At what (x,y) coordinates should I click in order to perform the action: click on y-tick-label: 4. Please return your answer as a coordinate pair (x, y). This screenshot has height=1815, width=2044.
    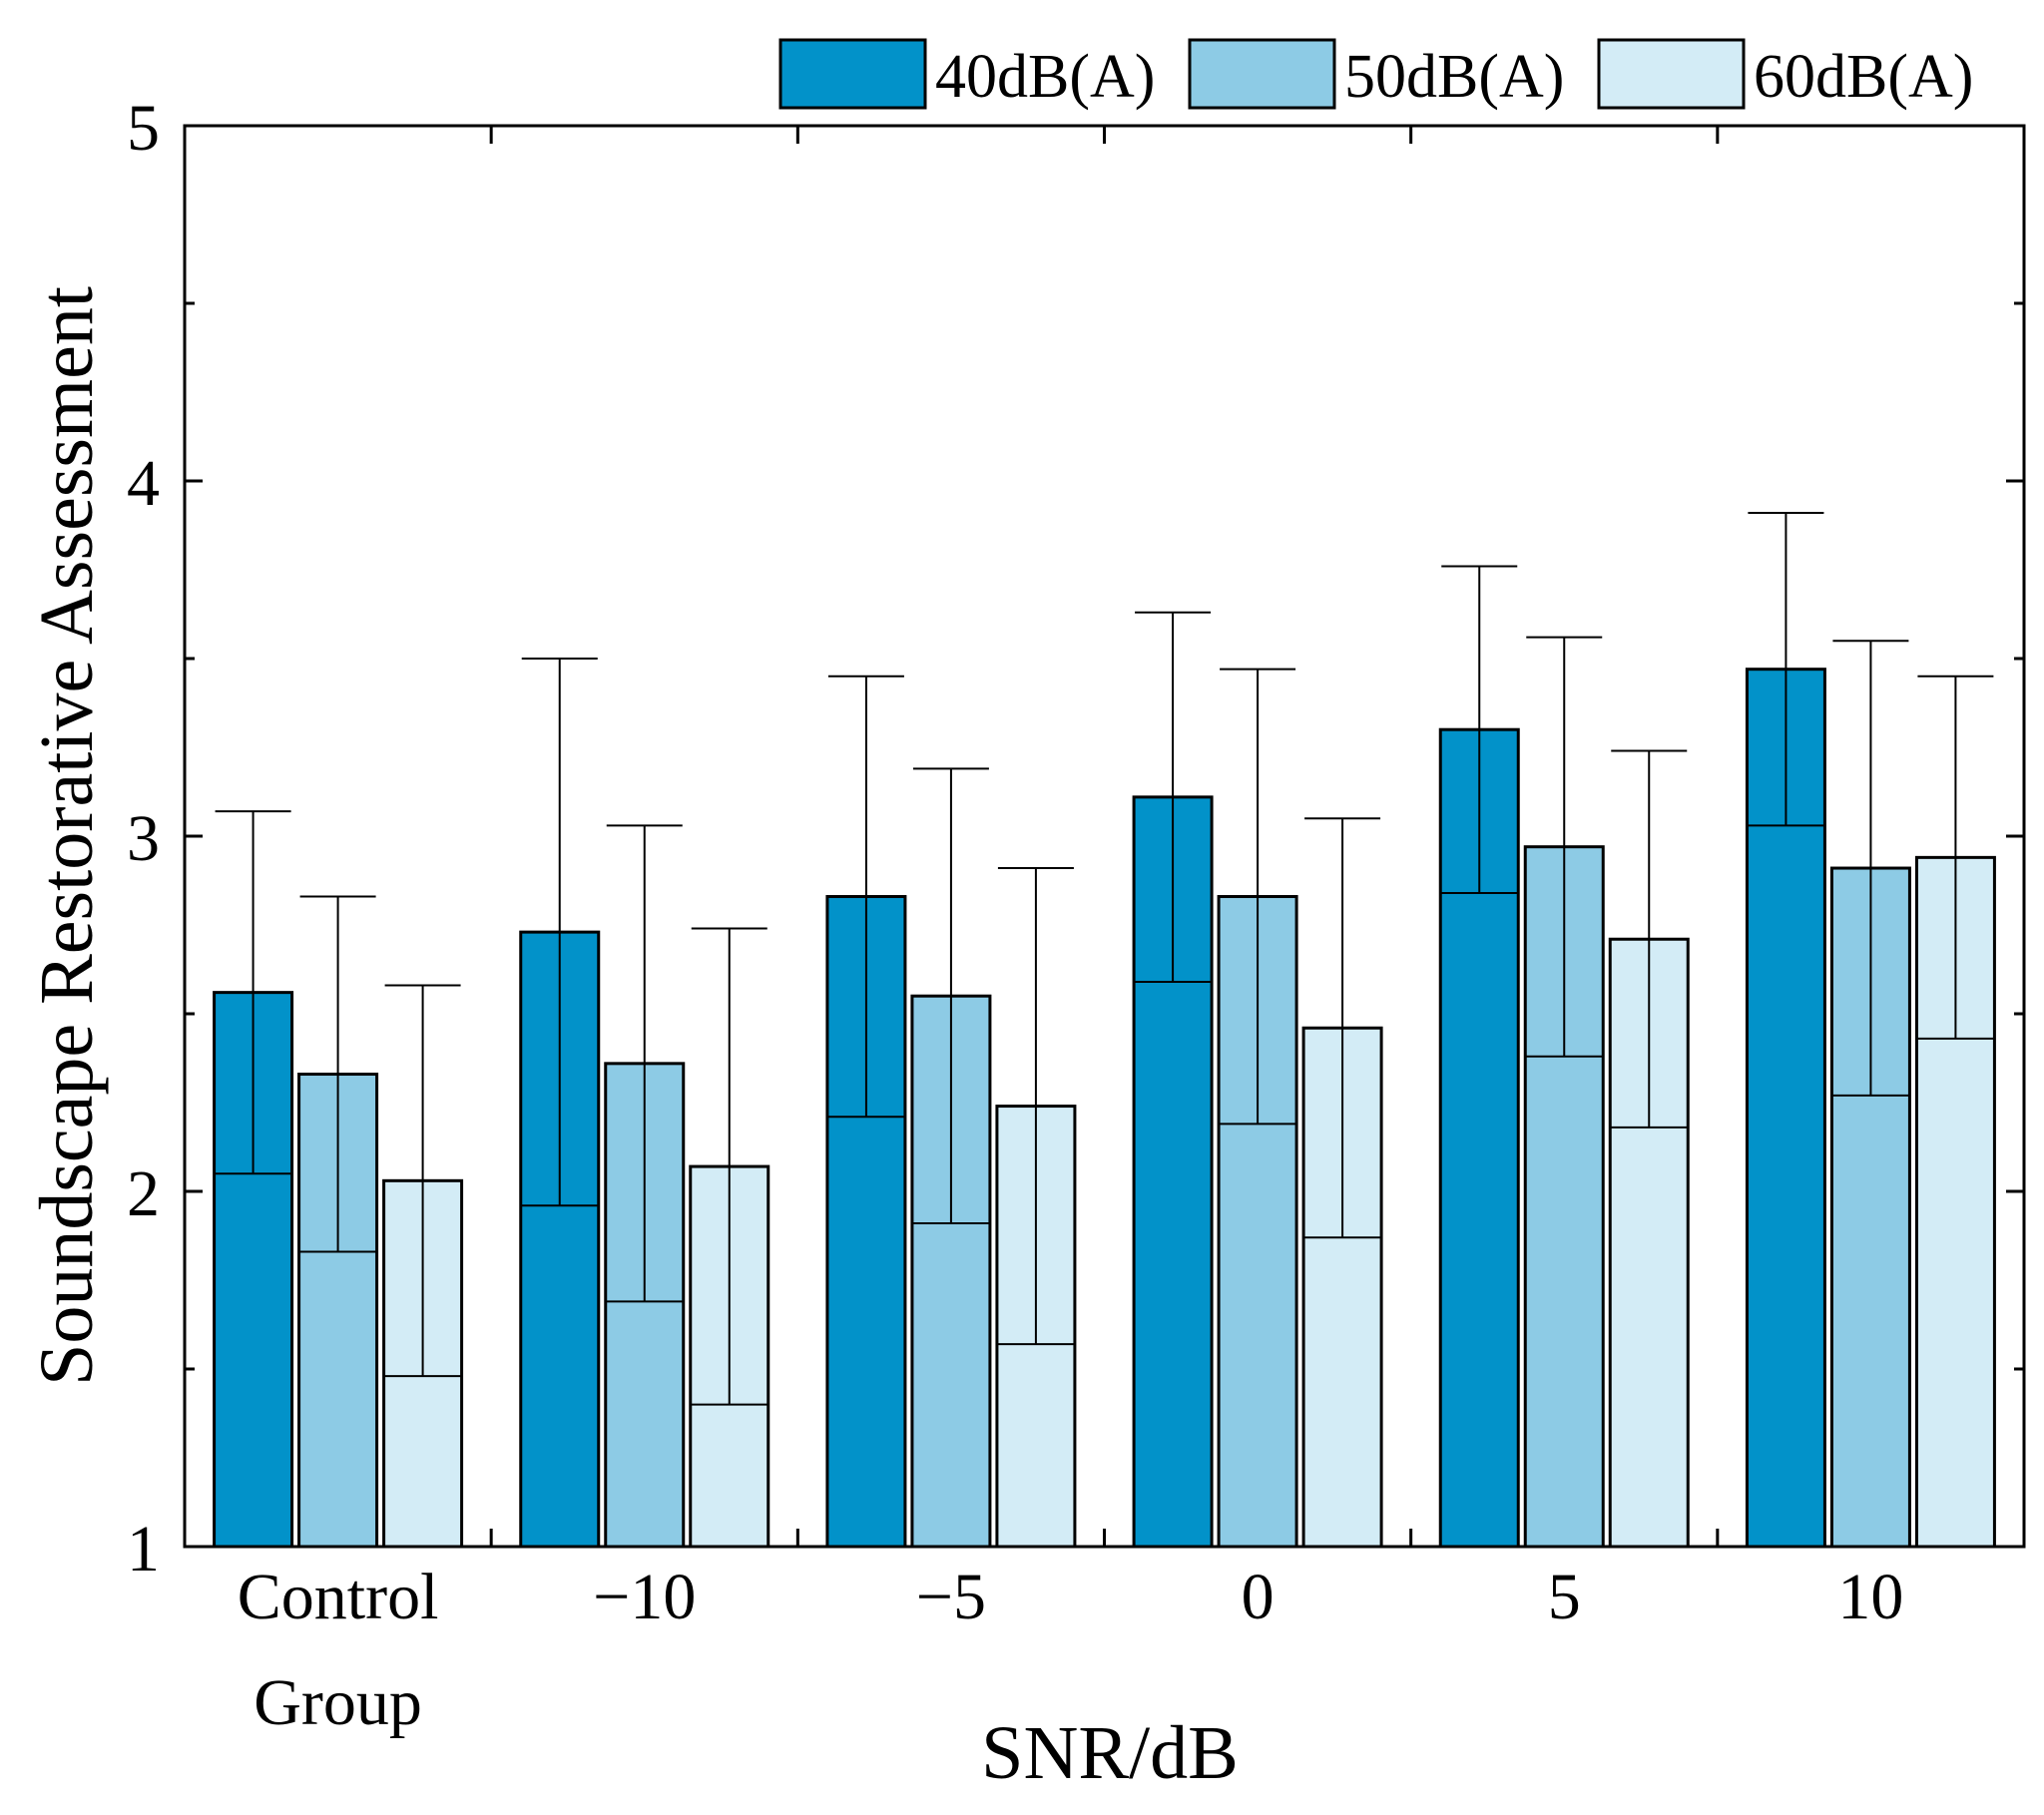
    Looking at the image, I should click on (143, 483).